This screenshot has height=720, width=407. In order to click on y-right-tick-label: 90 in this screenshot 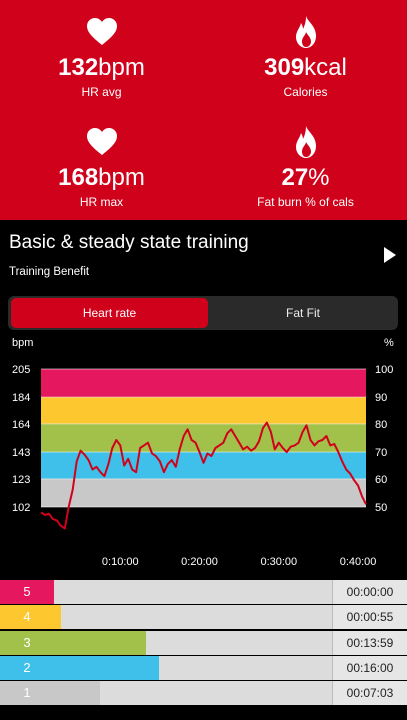, I will do `click(381, 398)`.